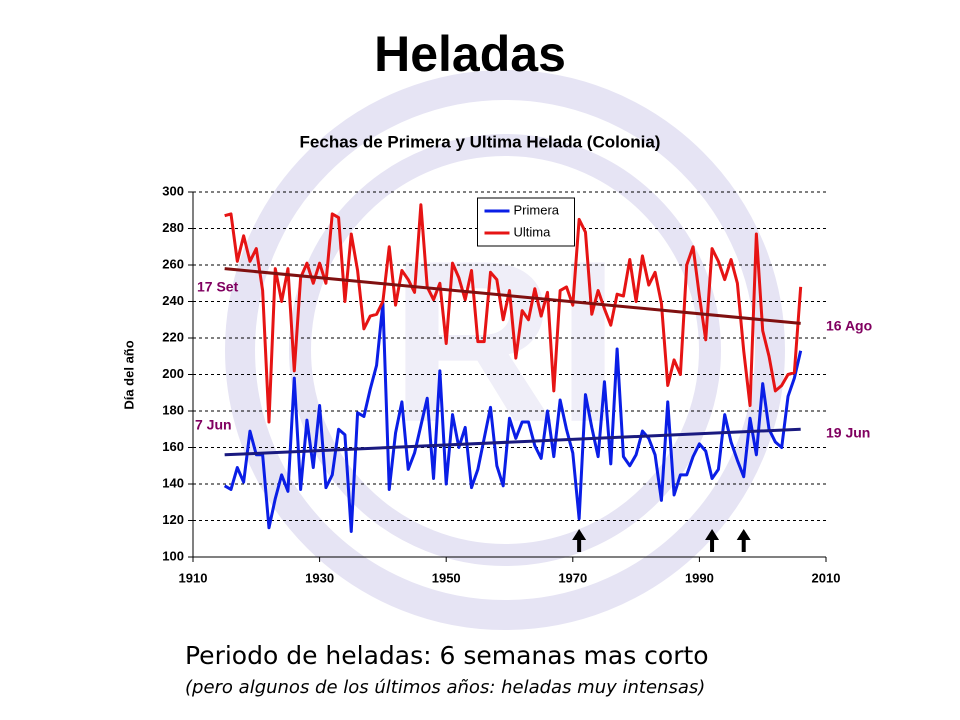  I want to click on legend-label: Ultima, so click(533, 231).